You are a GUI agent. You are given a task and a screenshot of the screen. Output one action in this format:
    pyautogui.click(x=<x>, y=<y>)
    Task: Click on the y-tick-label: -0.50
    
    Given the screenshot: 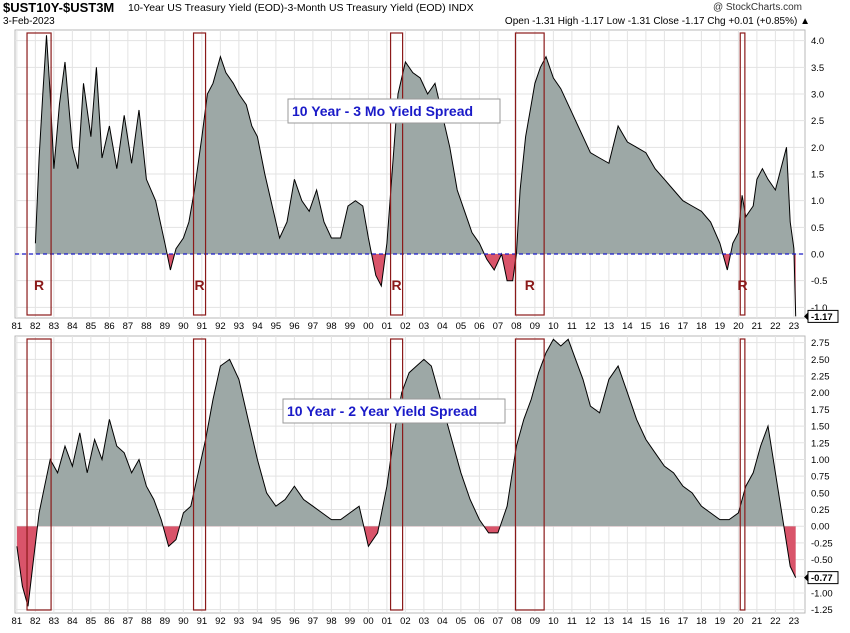 What is the action you would take?
    pyautogui.click(x=822, y=560)
    